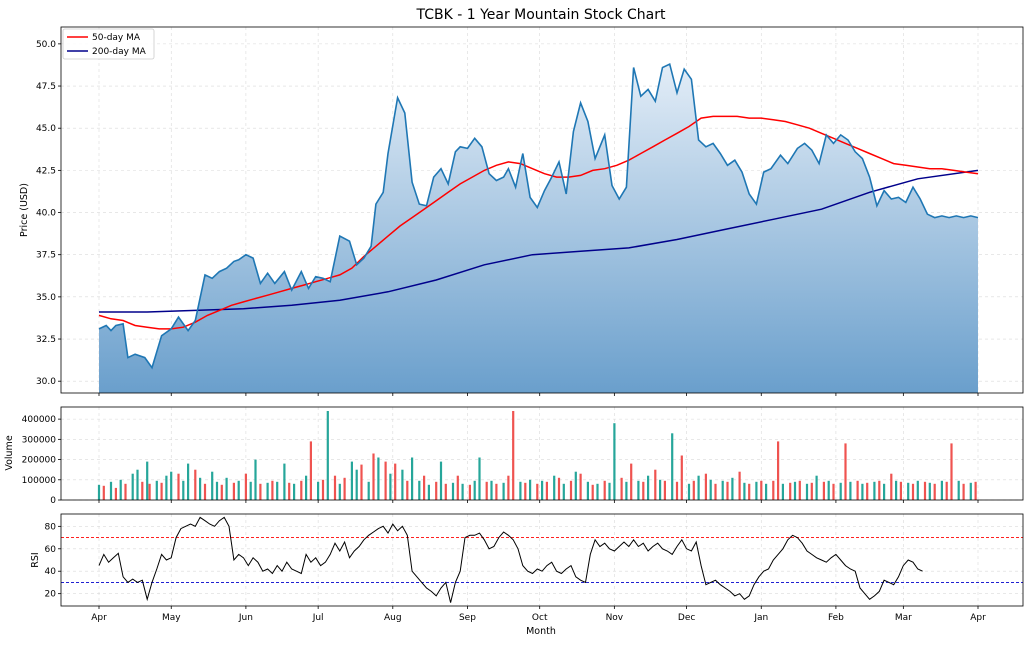 The width and height of the screenshot is (1030, 646). Describe the element at coordinates (46, 298) in the screenshot. I see `price-y-tick-label: 35.0` at that location.